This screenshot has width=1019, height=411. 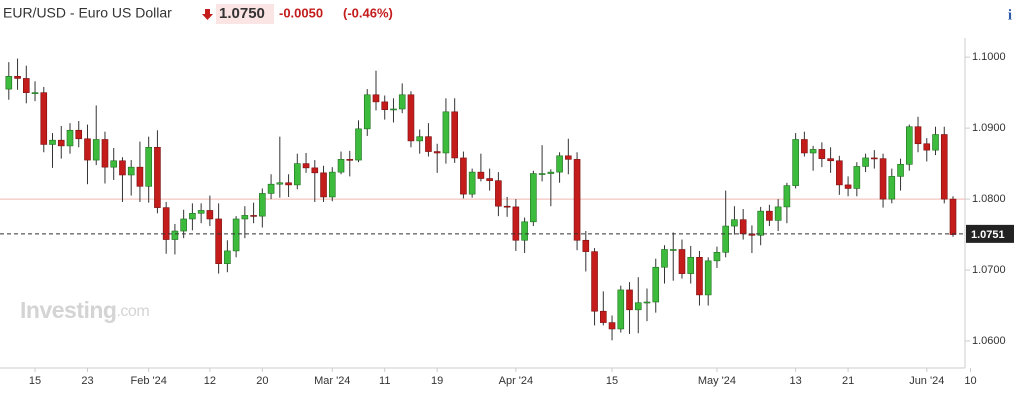 What do you see at coordinates (437, 381) in the screenshot?
I see `x-tick-label: 19` at bounding box center [437, 381].